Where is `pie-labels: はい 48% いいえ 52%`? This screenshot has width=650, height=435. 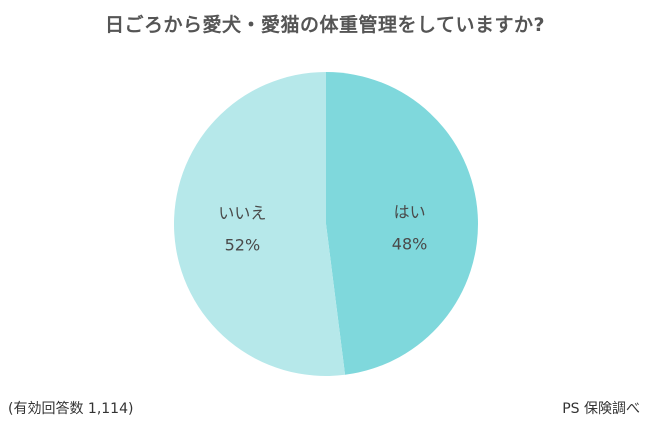 pie-labels: はい 48% いいえ 52% is located at coordinates (322, 229).